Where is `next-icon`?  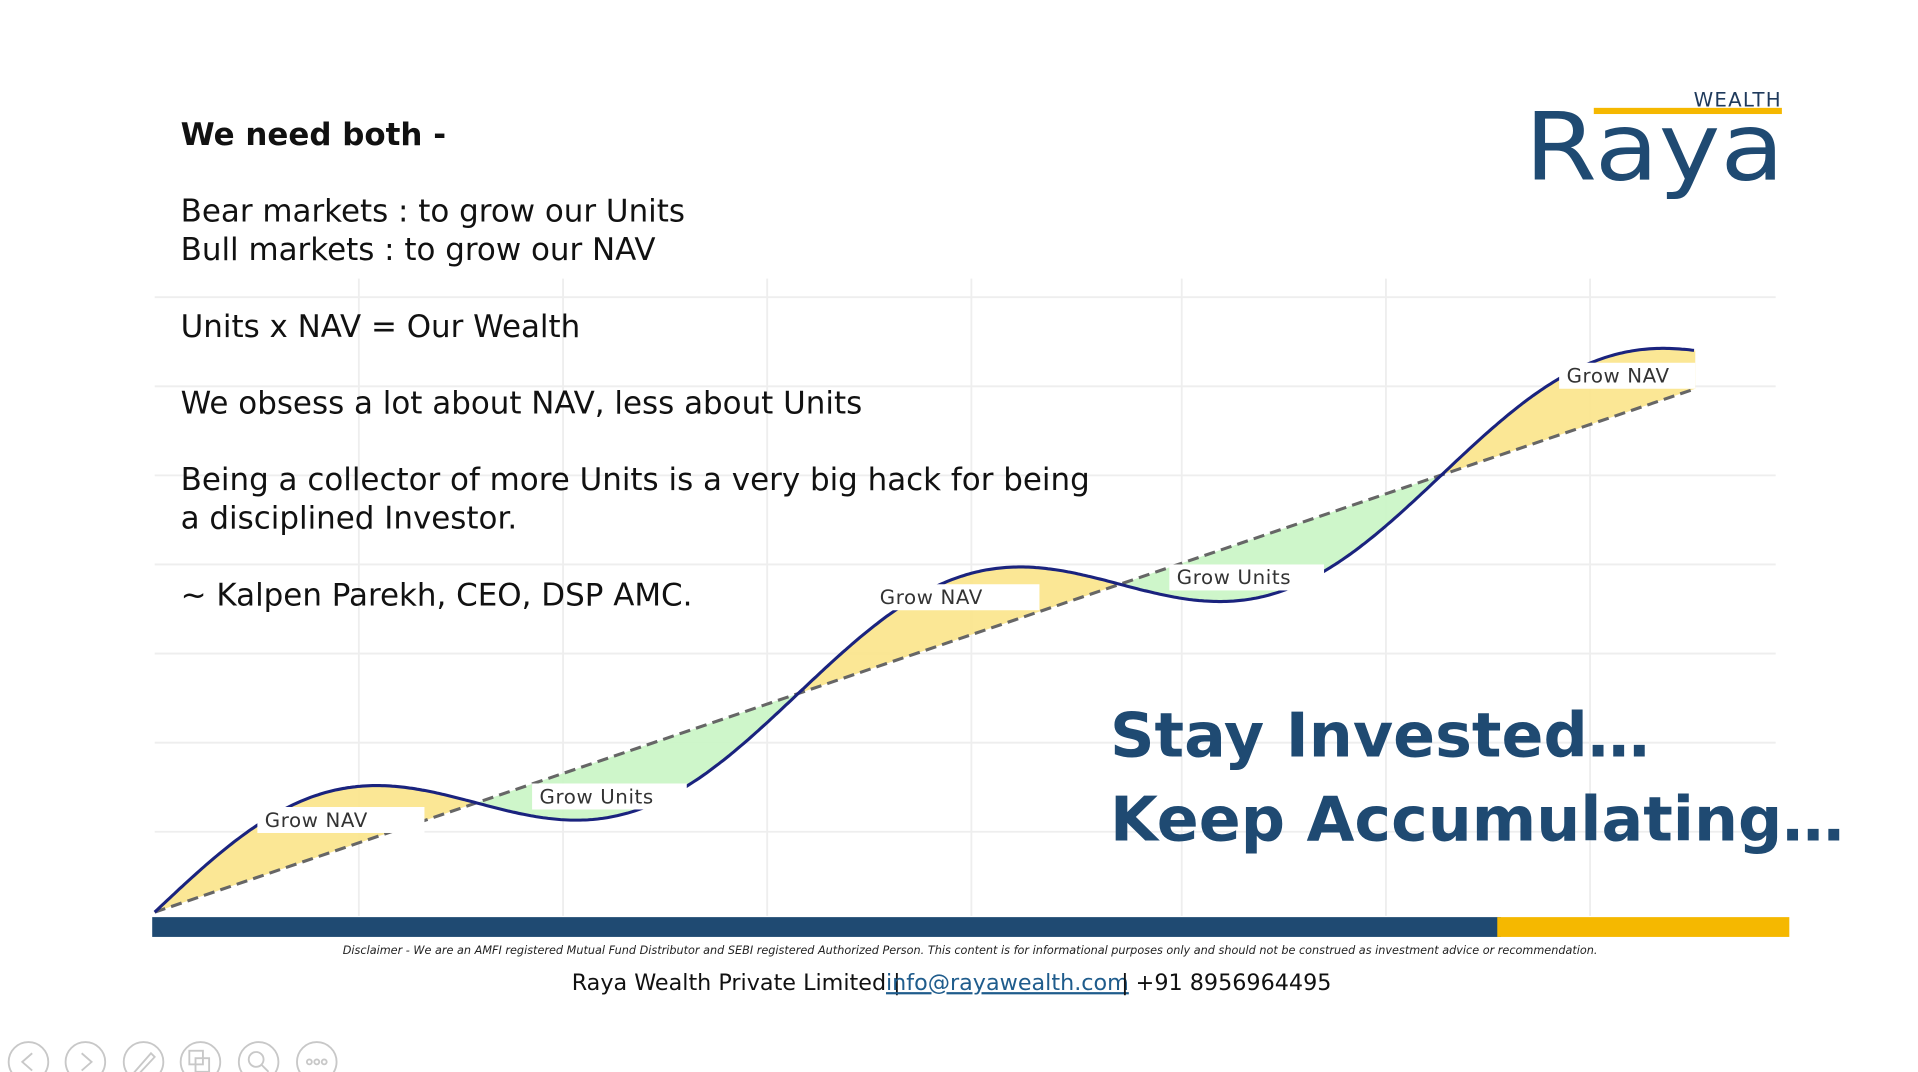
next-icon is located at coordinates (87, 1062).